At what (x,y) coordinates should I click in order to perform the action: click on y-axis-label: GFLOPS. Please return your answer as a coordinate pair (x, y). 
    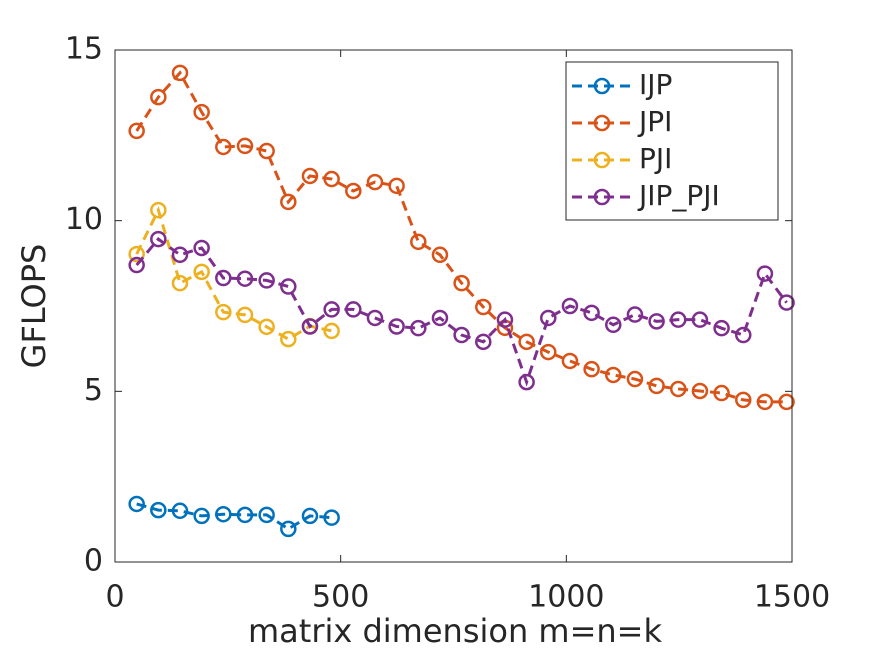
    Looking at the image, I should click on (34, 306).